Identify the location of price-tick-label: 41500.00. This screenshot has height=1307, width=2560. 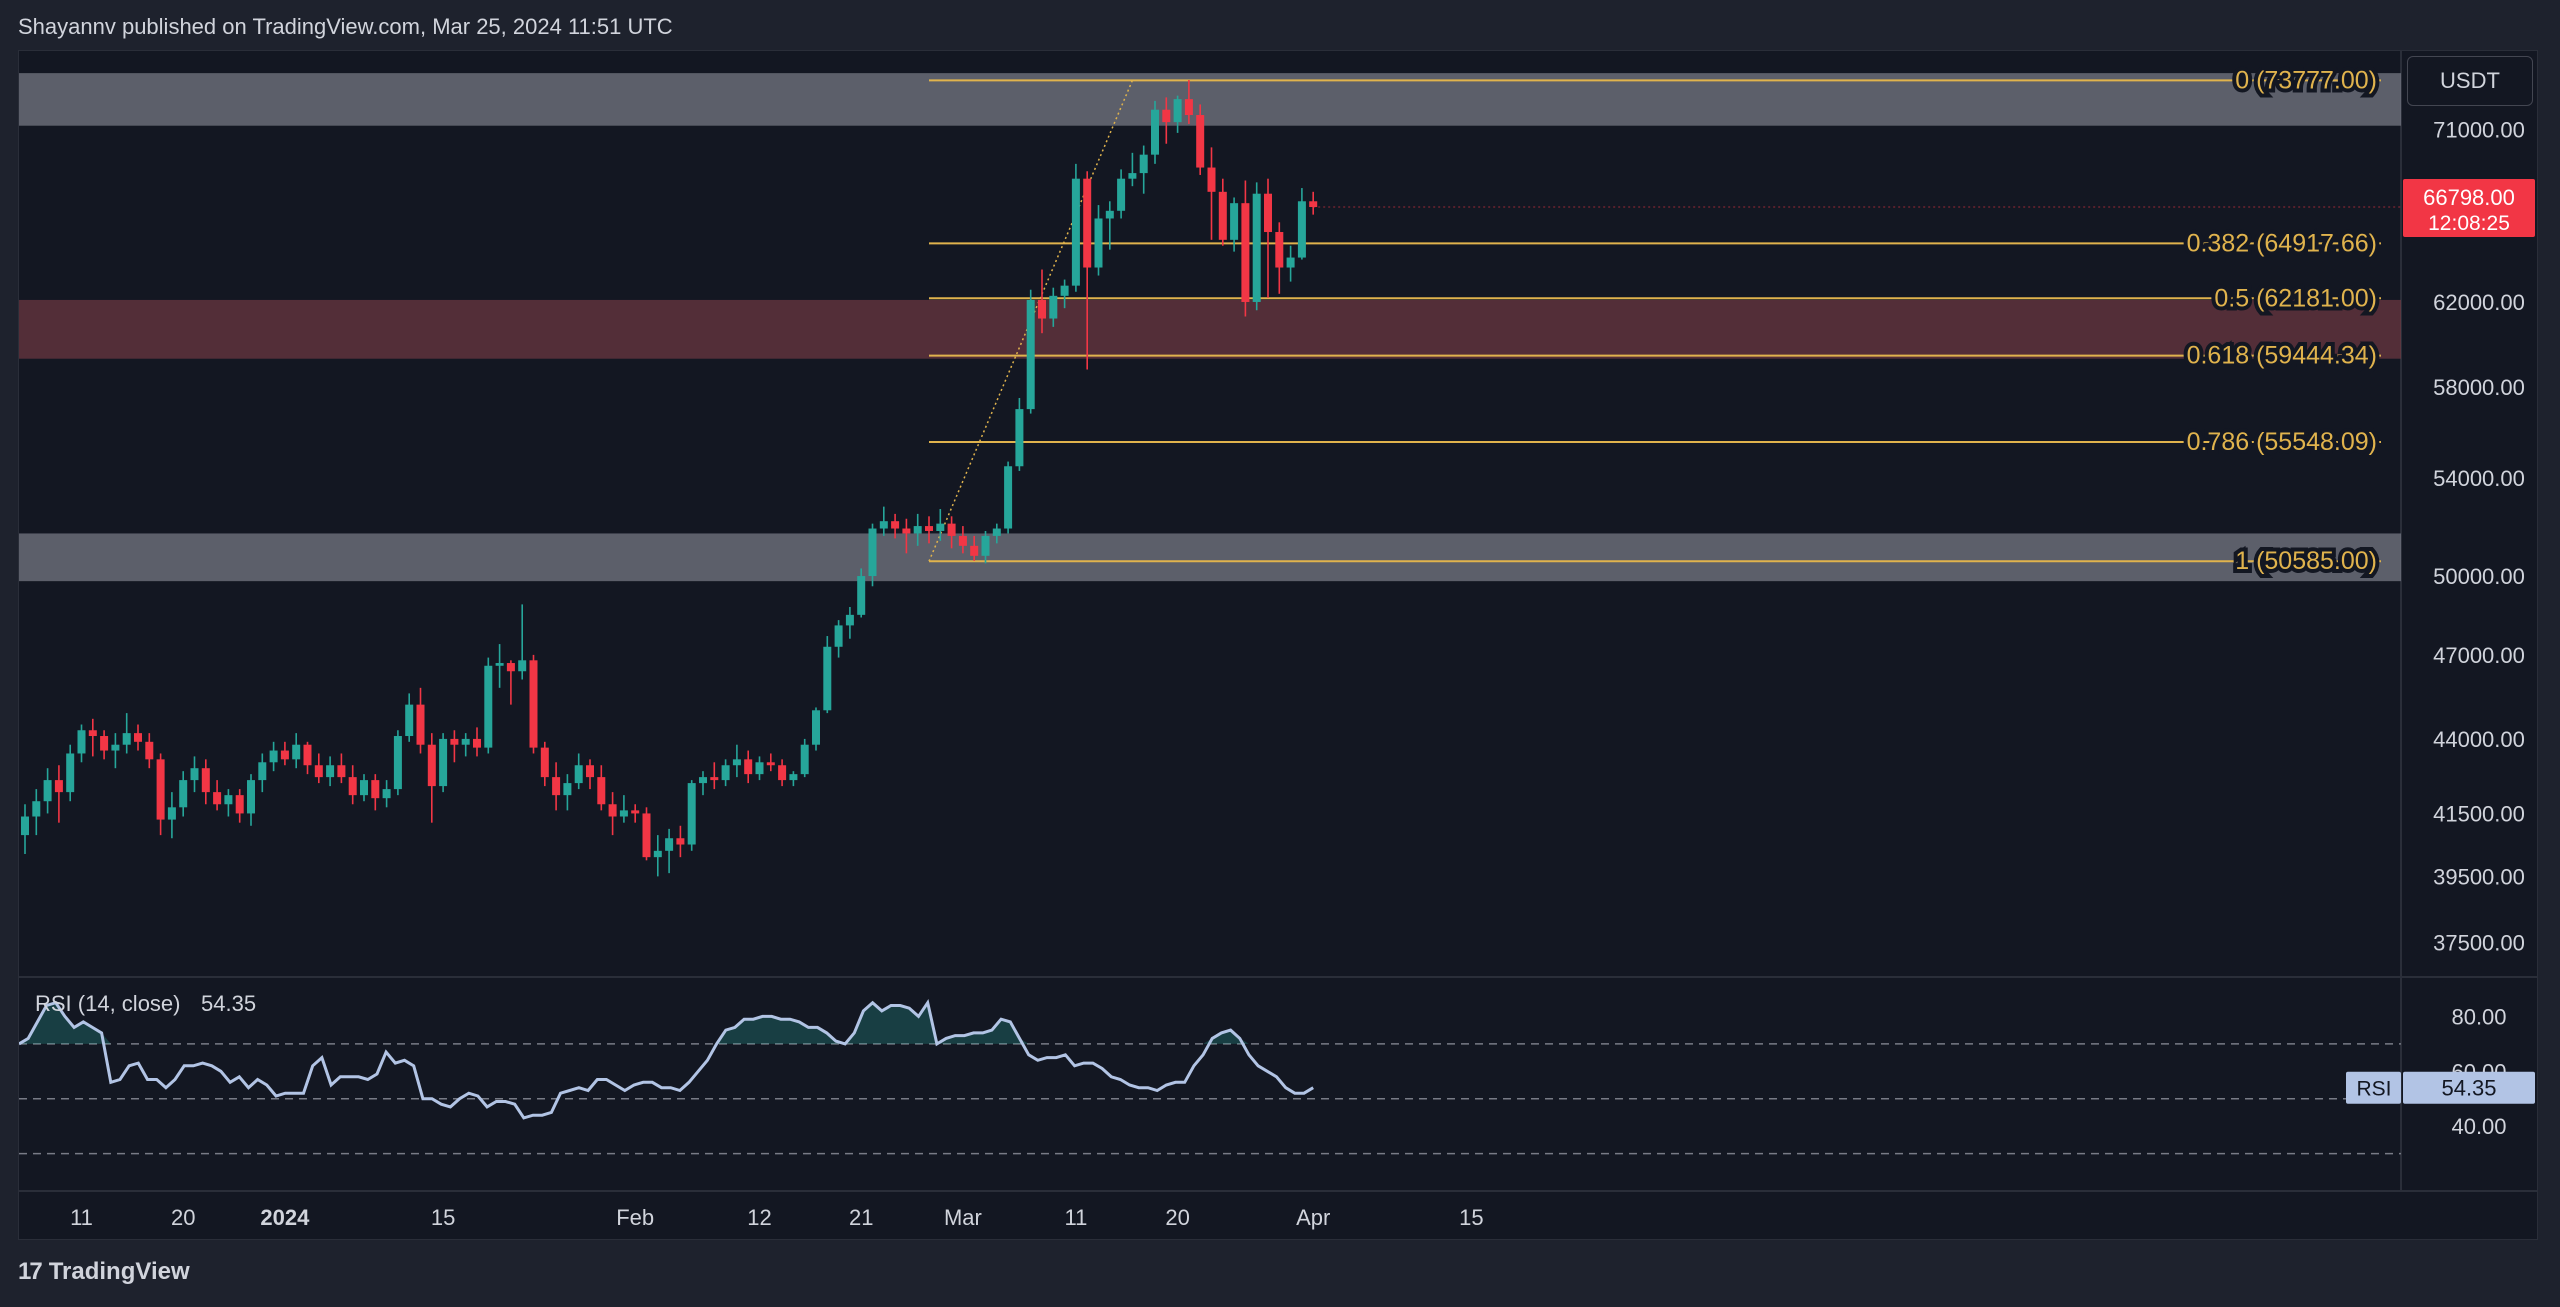
(2479, 813).